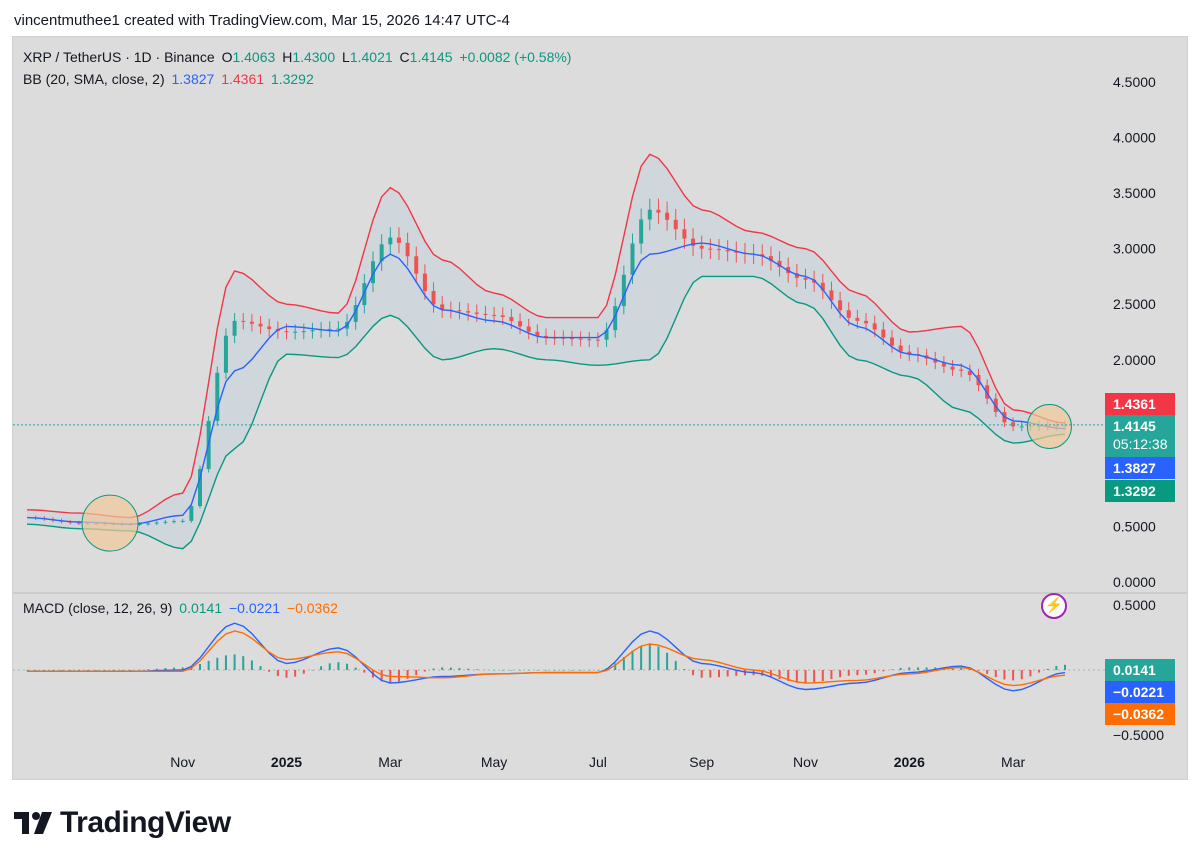  Describe the element at coordinates (1140, 404) in the screenshot. I see `upper-band-badge-bg` at that location.